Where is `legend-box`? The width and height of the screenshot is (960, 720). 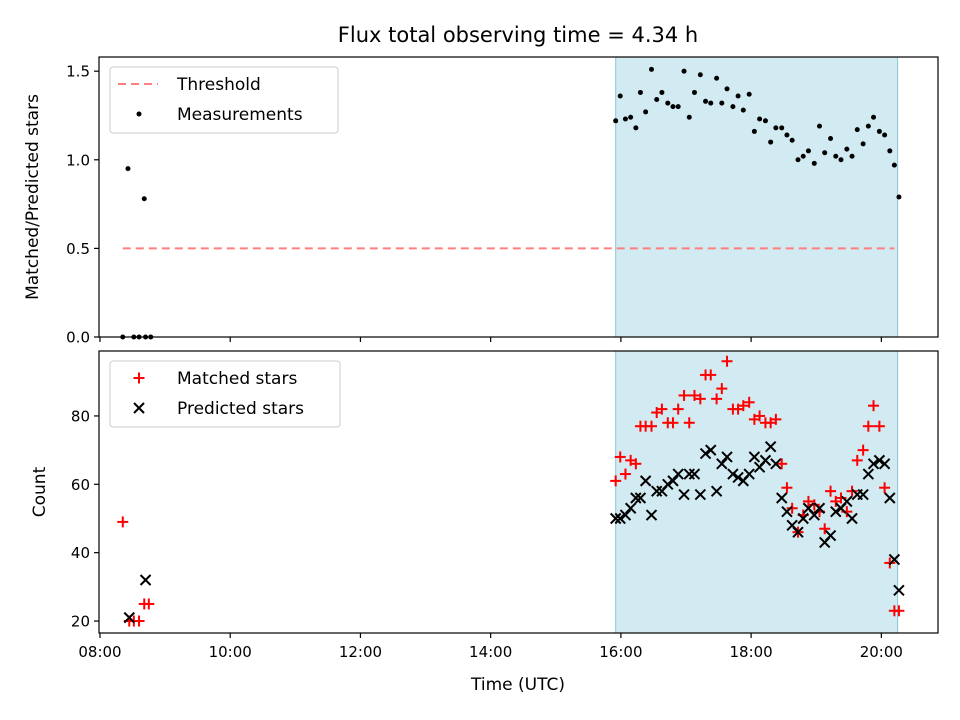 legend-box is located at coordinates (225, 394).